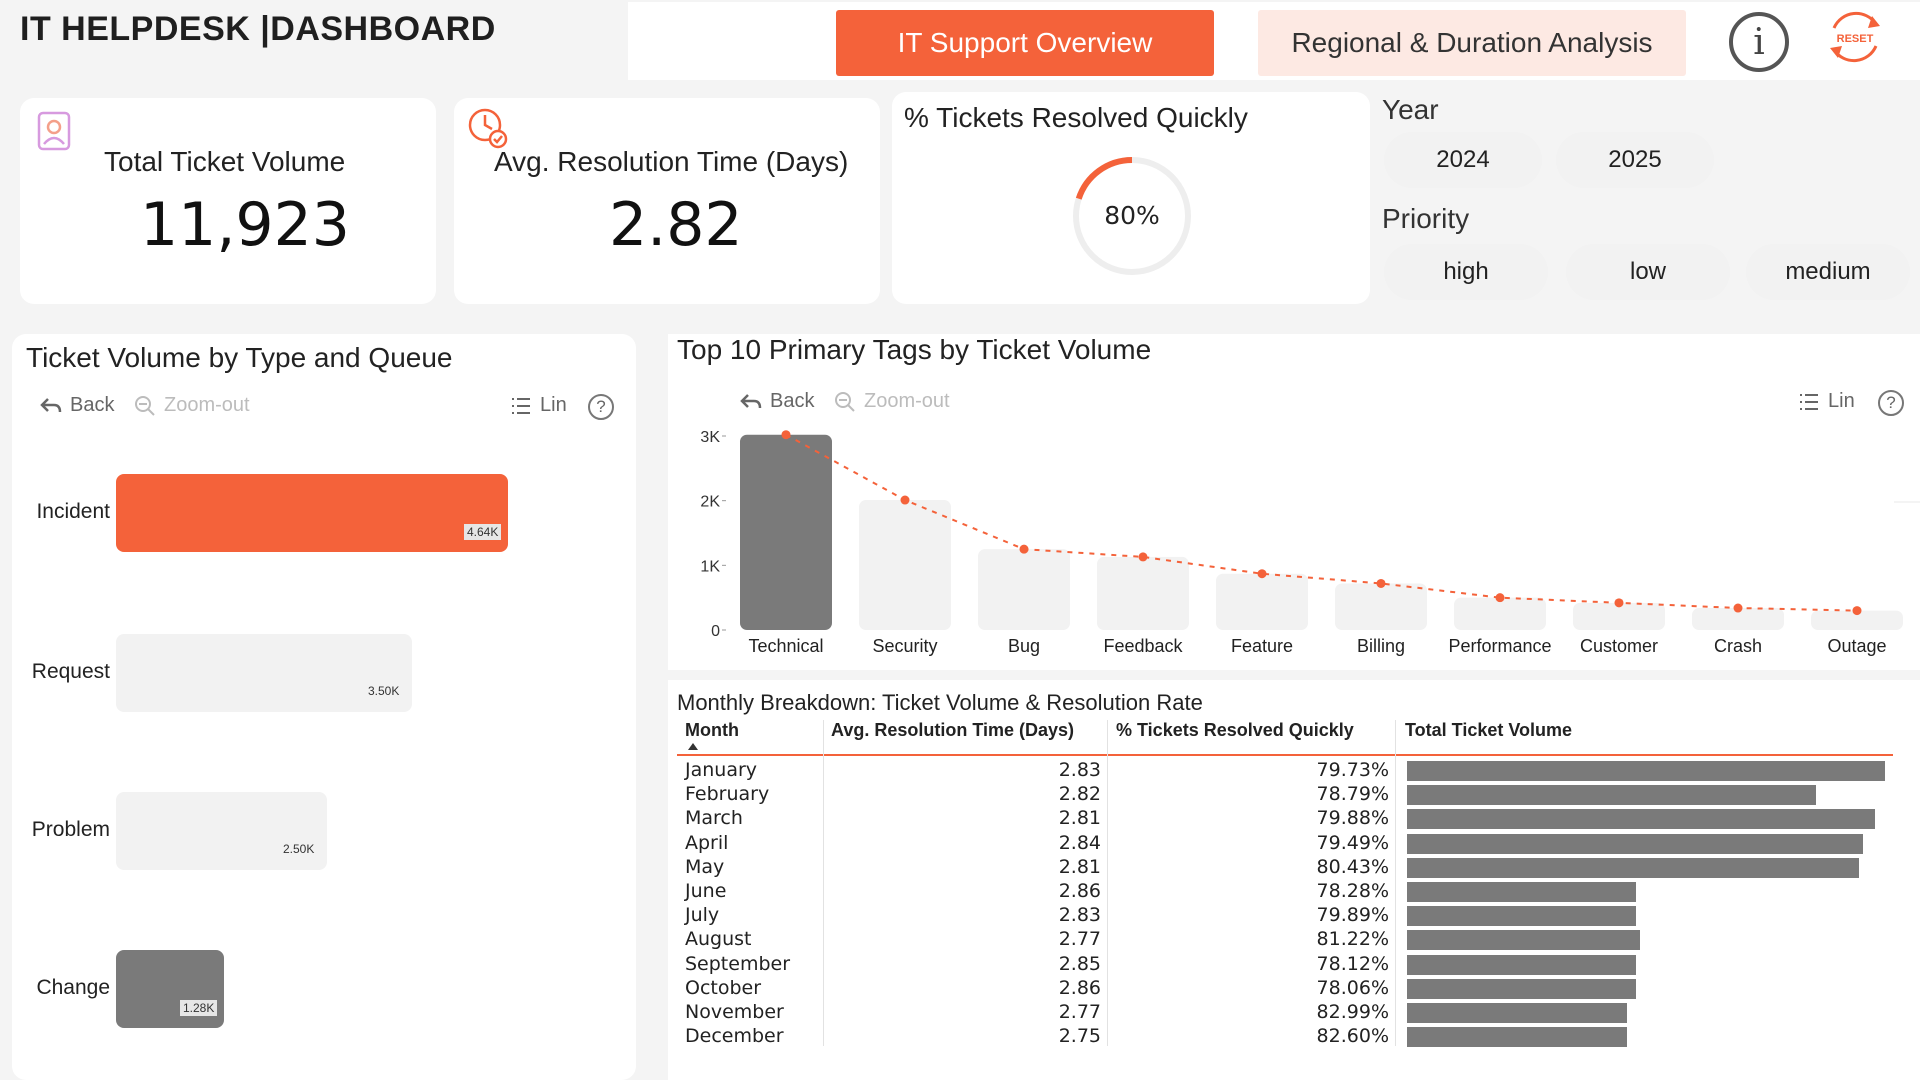 This screenshot has width=1920, height=1080. Describe the element at coordinates (1352, 891) in the screenshot. I see `cell-quick-resolved: 78.28%` at that location.